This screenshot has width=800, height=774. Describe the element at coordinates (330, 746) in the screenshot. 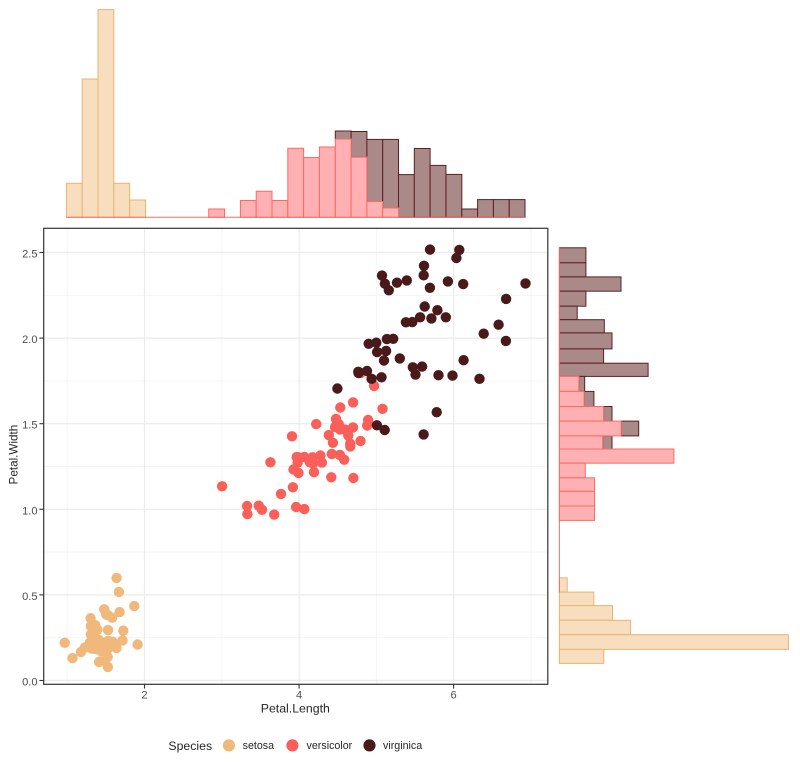

I see `svg-text: versicolor` at that location.